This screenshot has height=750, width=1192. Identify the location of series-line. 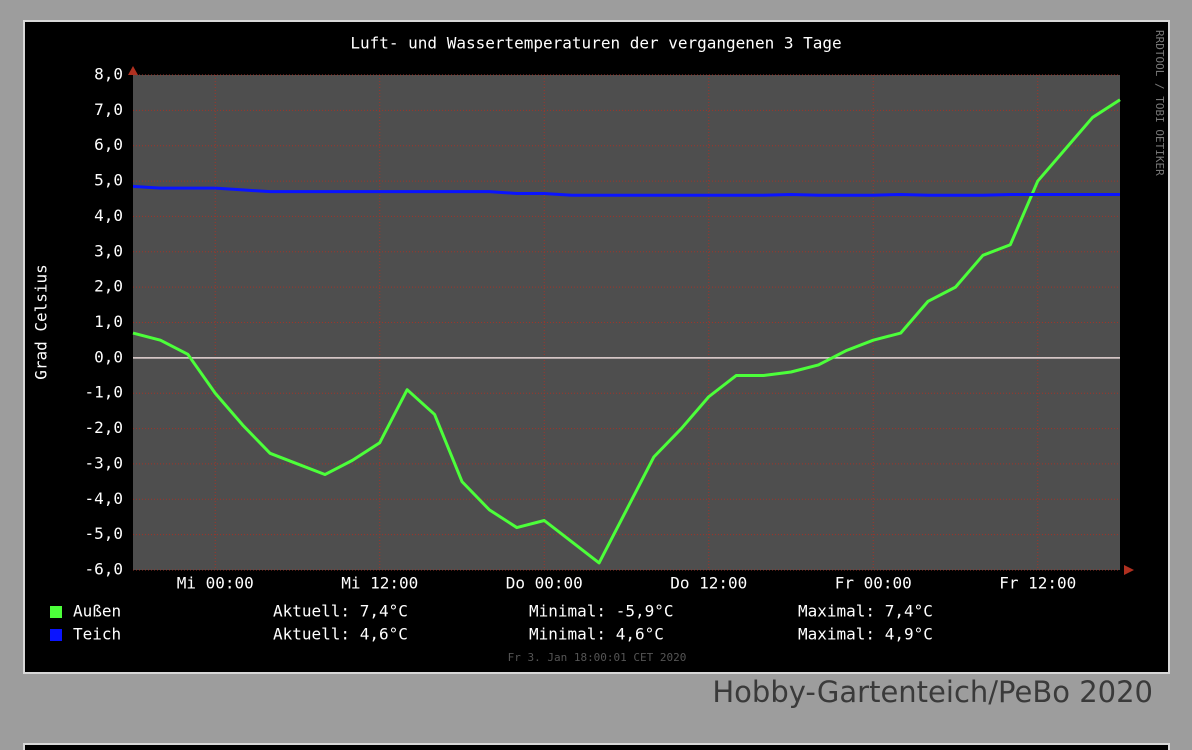
(626, 190).